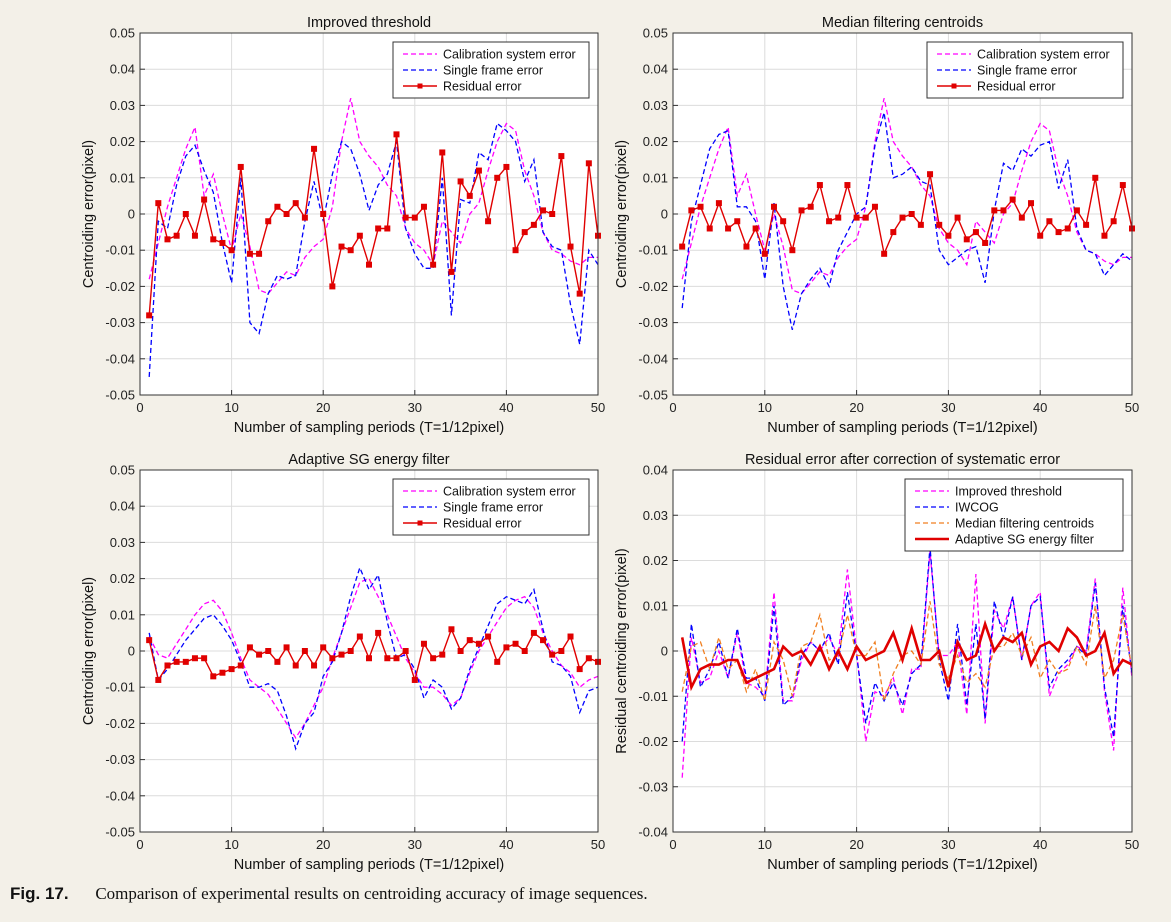 This screenshot has height=922, width=1171. What do you see at coordinates (902, 23) in the screenshot?
I see `chart-title: Median filtering centroids` at bounding box center [902, 23].